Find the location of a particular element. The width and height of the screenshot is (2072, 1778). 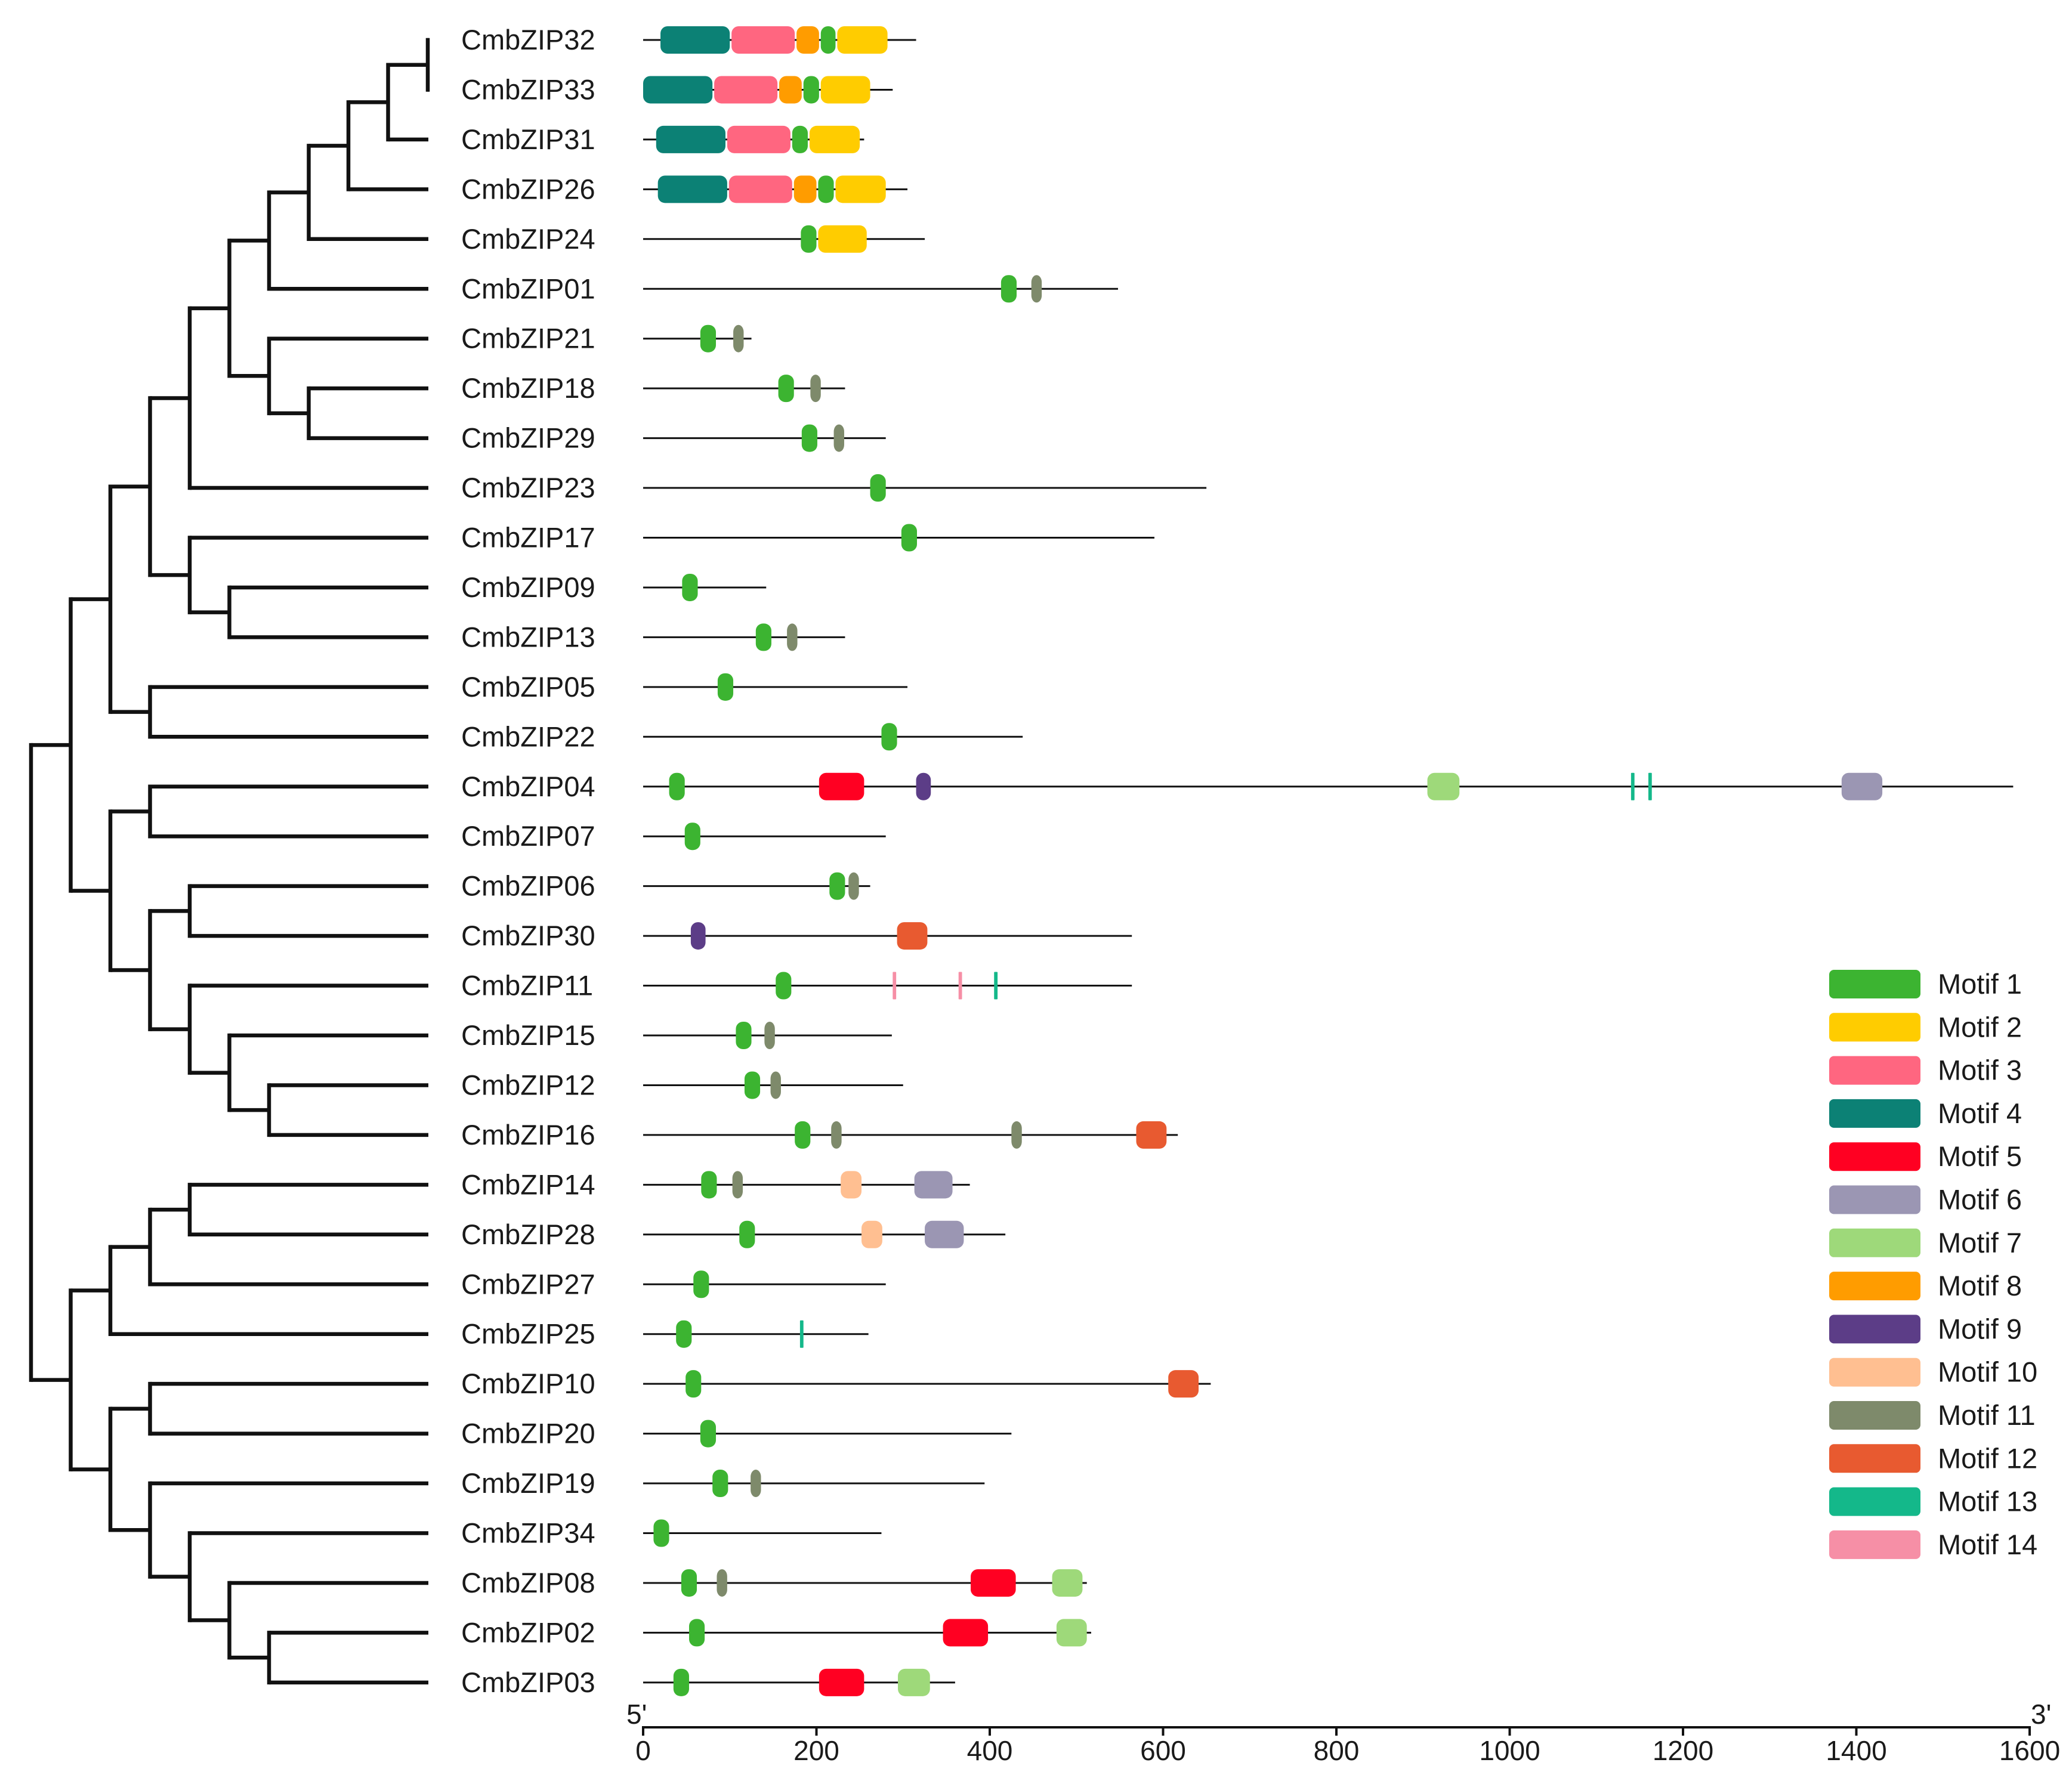

axis-tick-label: 1000 is located at coordinates (1509, 1750).